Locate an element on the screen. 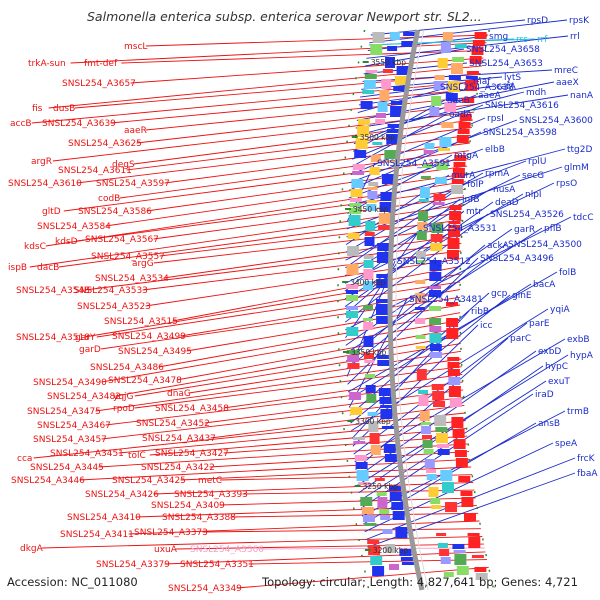  gene-label-left: SNSL254_A3557 is located at coordinates (128, 257).